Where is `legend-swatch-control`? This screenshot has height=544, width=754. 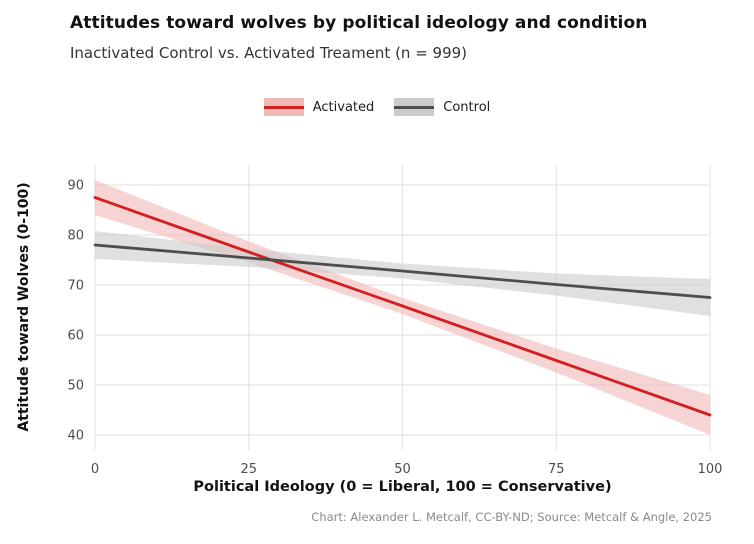 legend-swatch-control is located at coordinates (414, 107).